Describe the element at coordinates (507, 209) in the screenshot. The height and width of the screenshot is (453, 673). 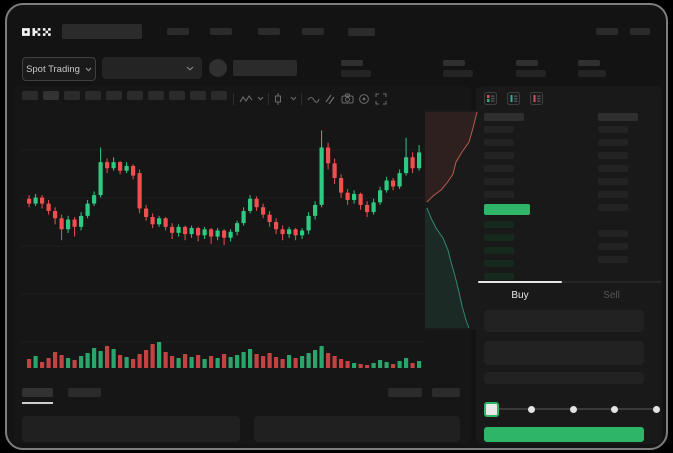
I see `current-price-row` at that location.